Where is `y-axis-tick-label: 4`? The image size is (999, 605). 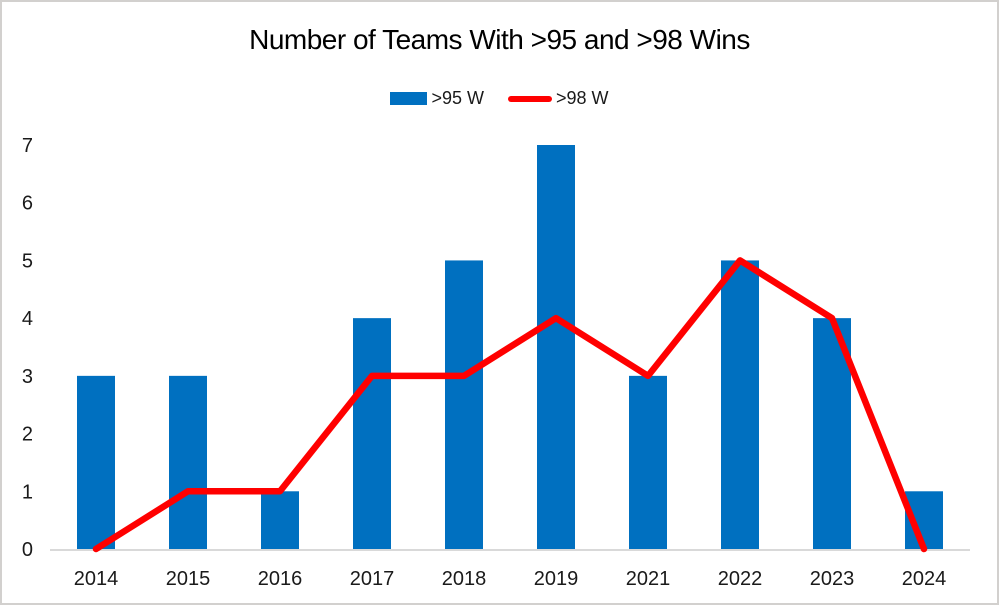
y-axis-tick-label: 4 is located at coordinates (27, 319).